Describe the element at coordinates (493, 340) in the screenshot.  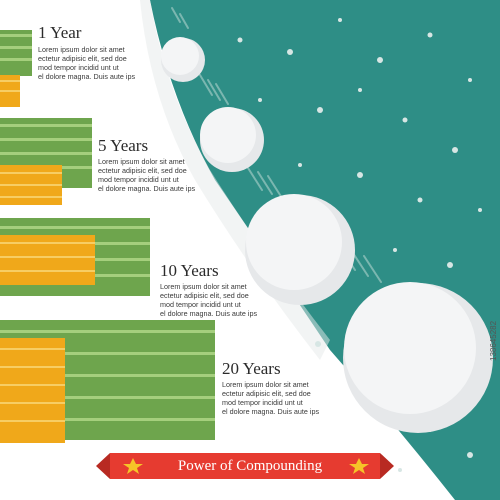
I see `watermark-id: 138645282` at that location.